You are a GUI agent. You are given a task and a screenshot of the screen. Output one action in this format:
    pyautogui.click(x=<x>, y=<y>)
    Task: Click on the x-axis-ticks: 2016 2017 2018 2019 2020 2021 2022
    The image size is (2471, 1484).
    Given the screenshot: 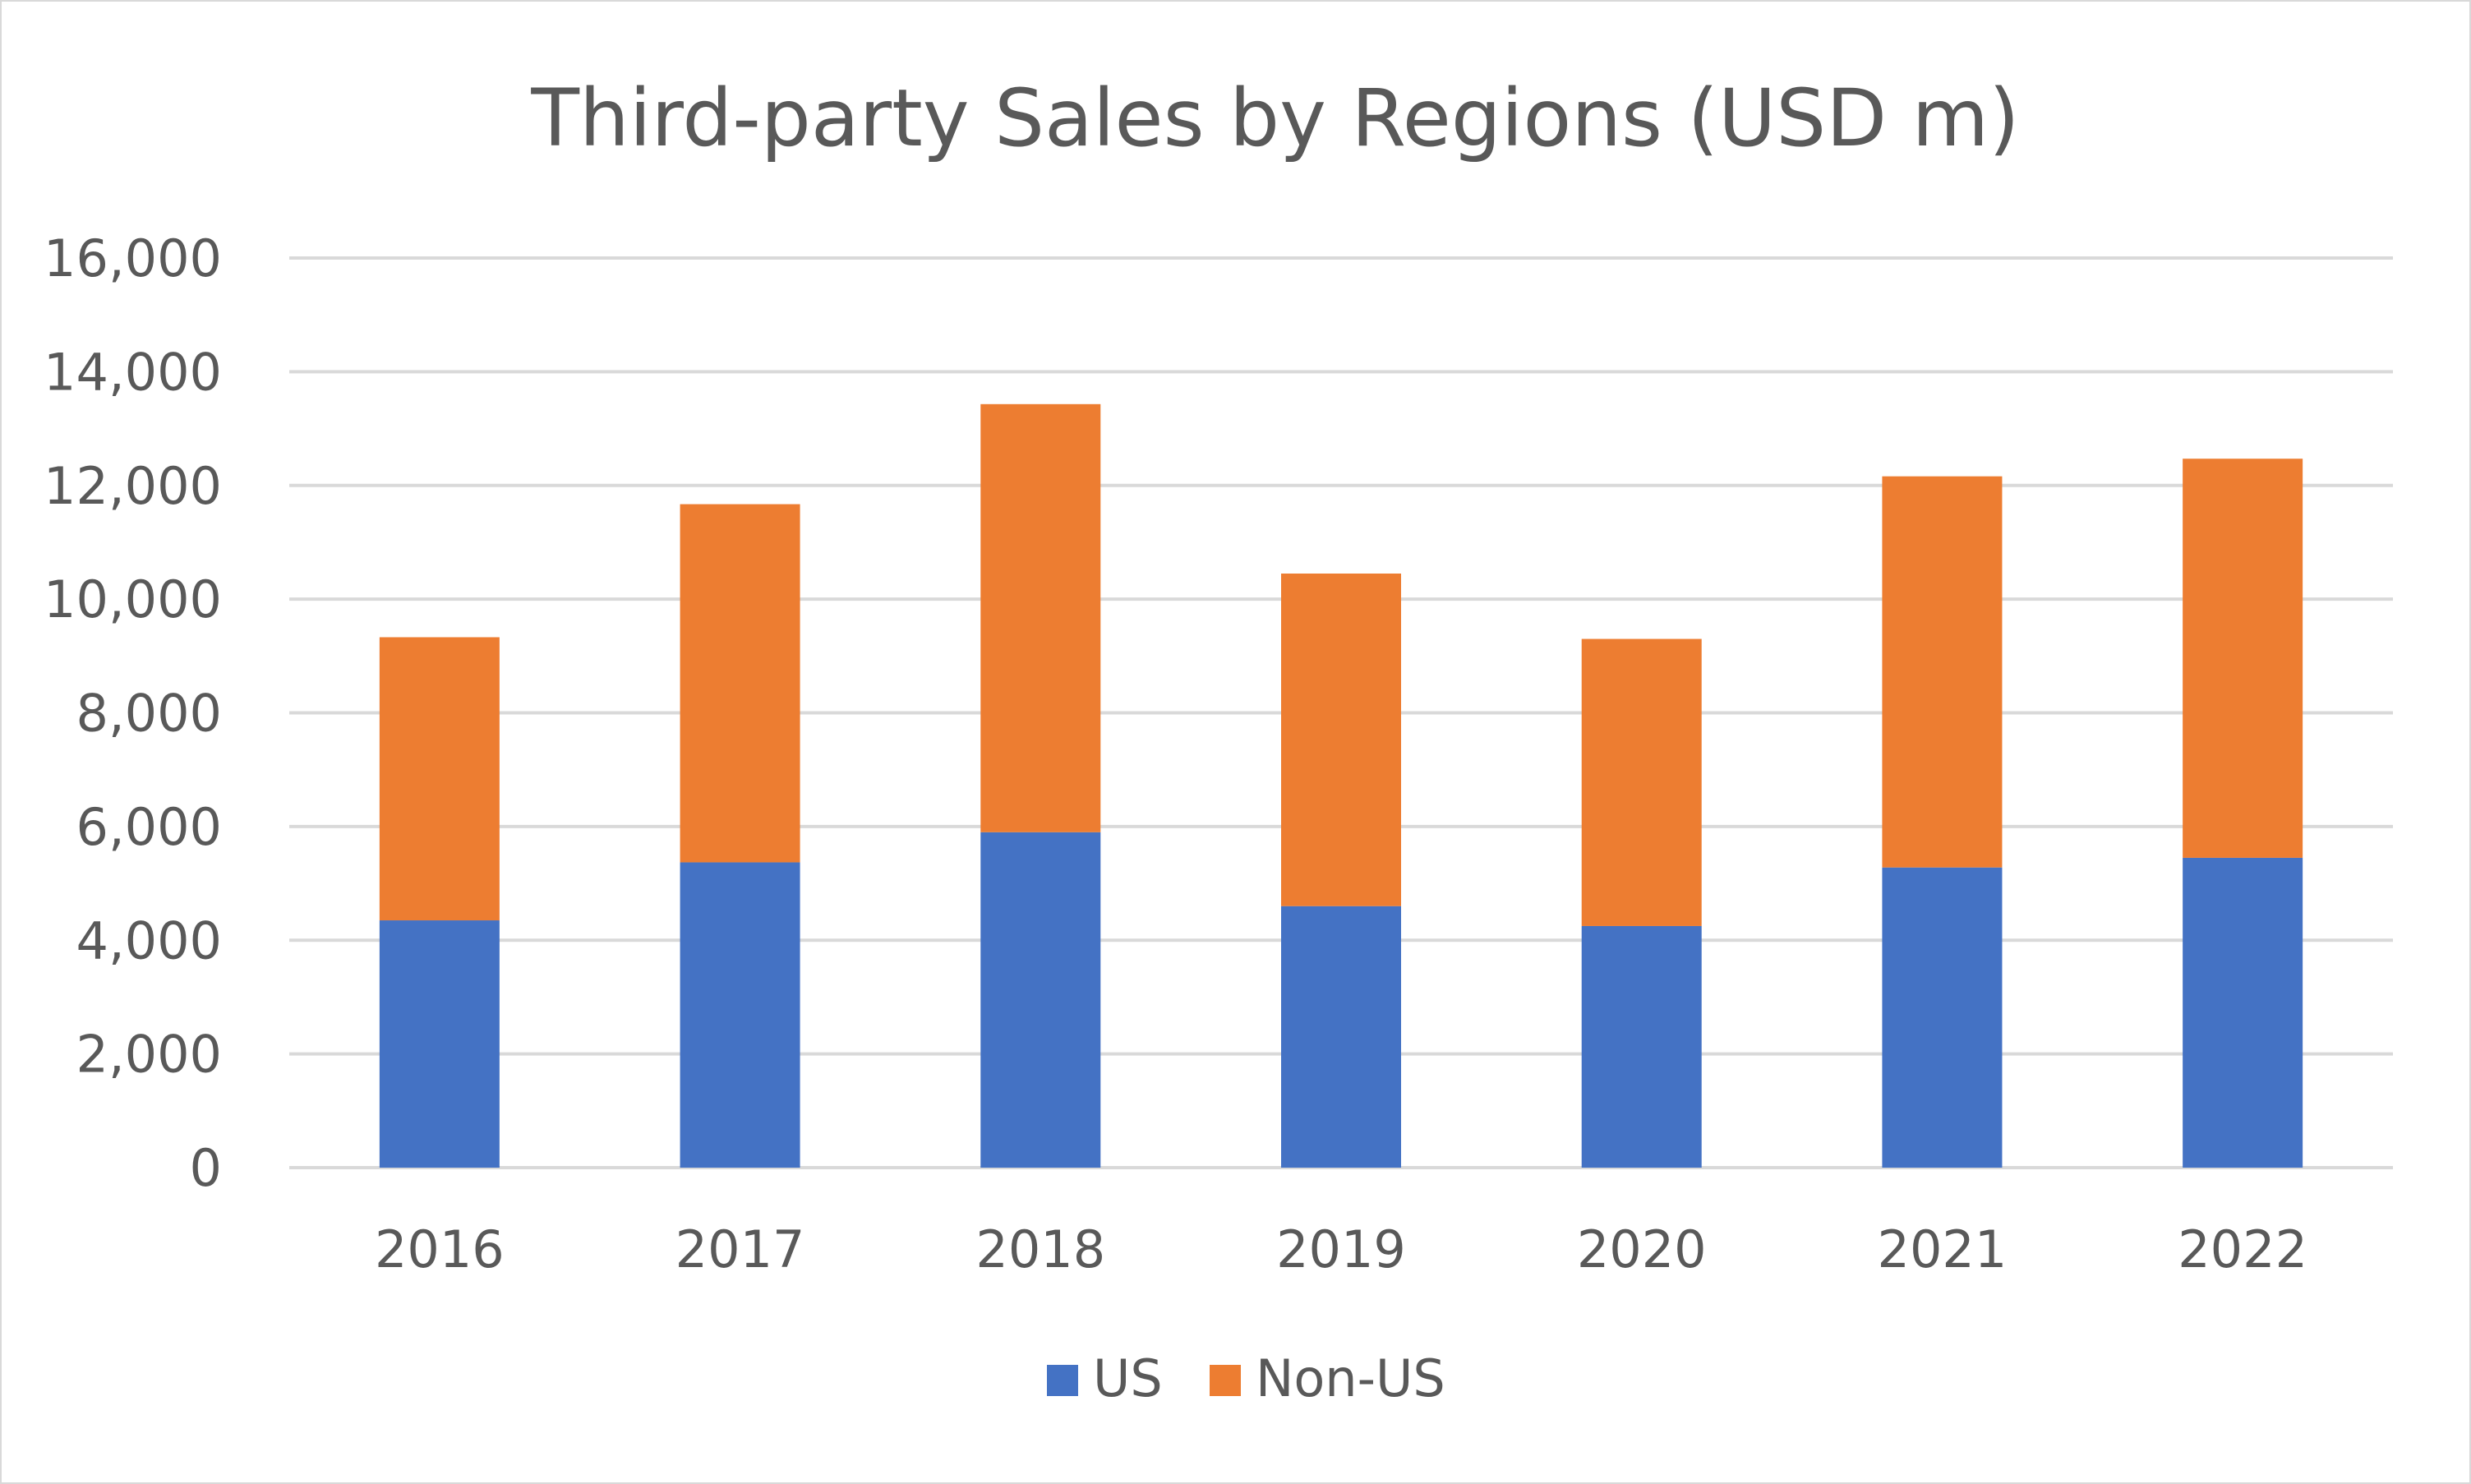 What is the action you would take?
    pyautogui.click(x=1341, y=1249)
    